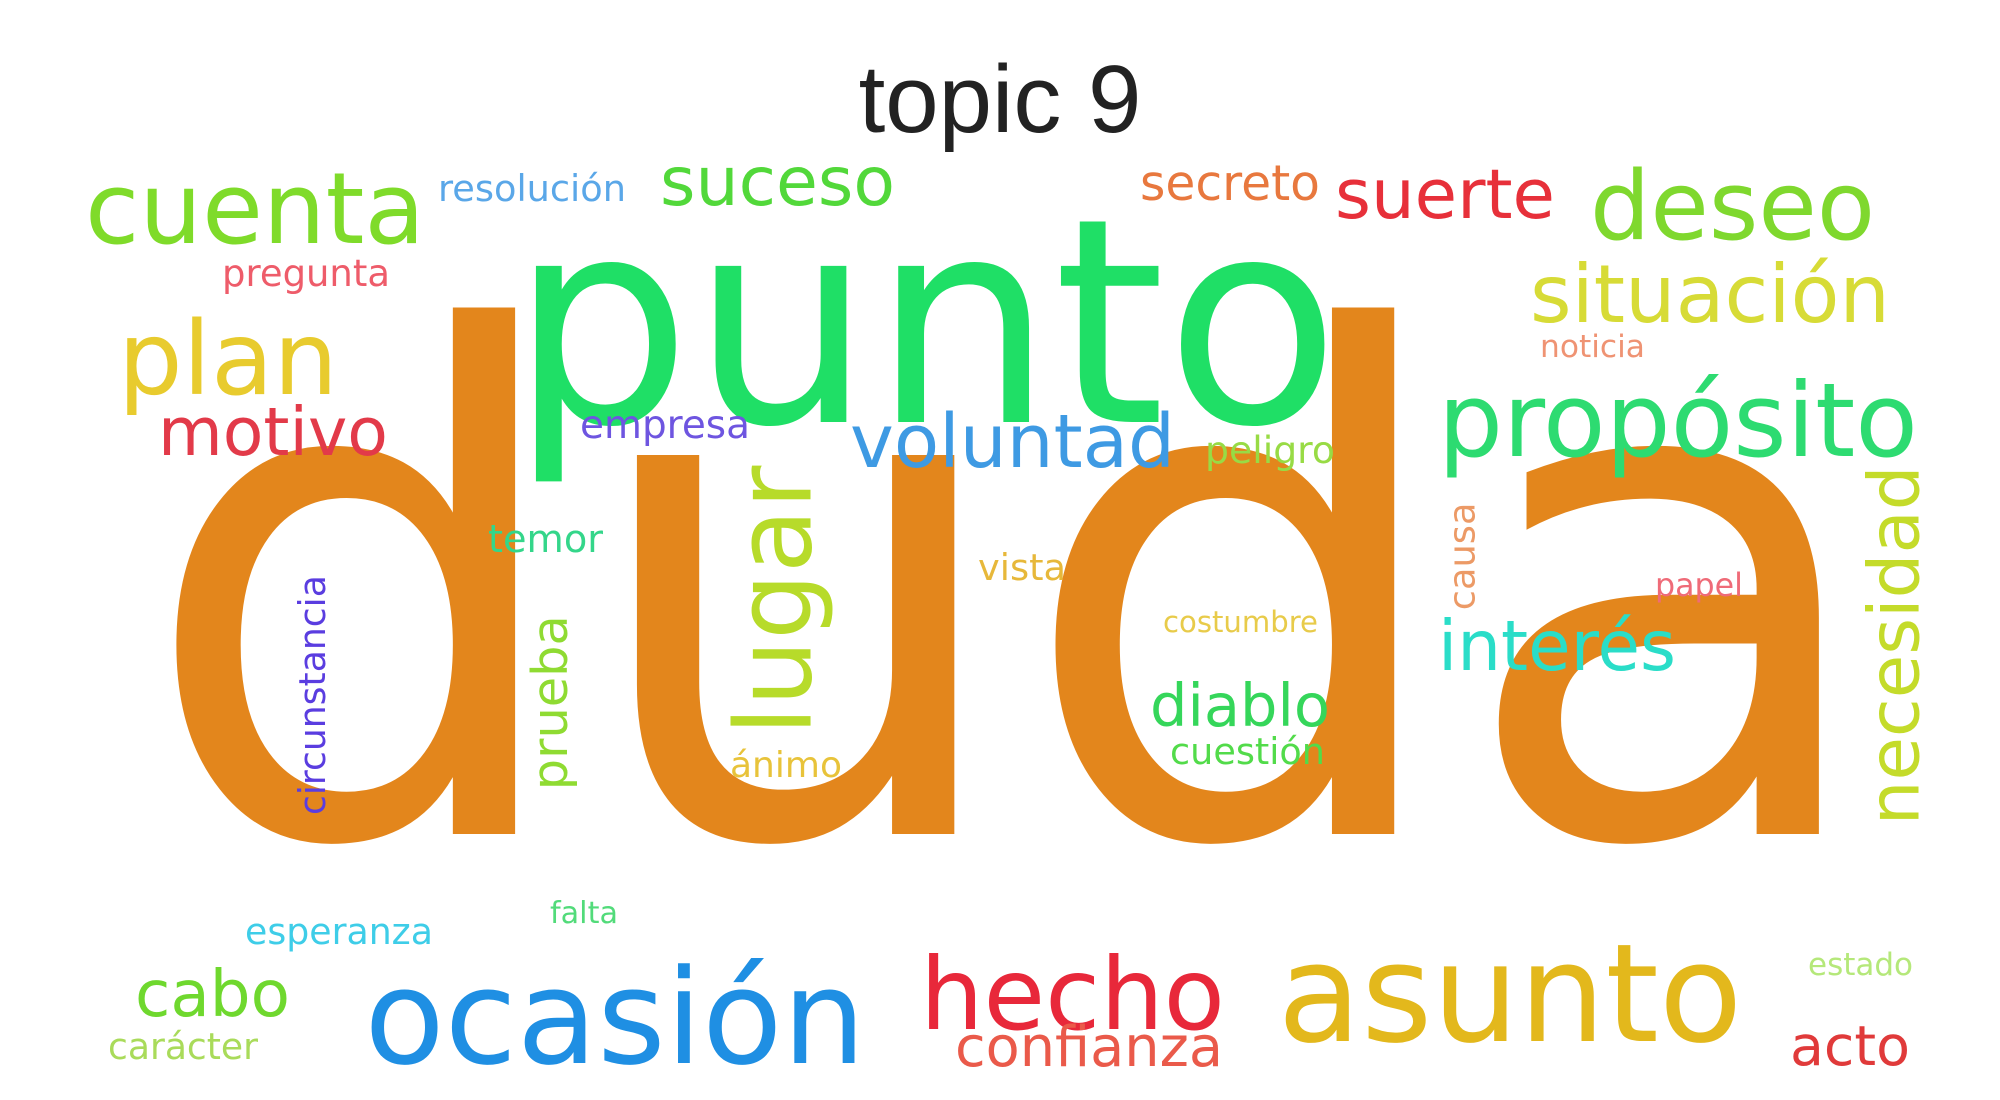 The image size is (2000, 1100). I want to click on word-noticia: noticia, so click(1592, 347).